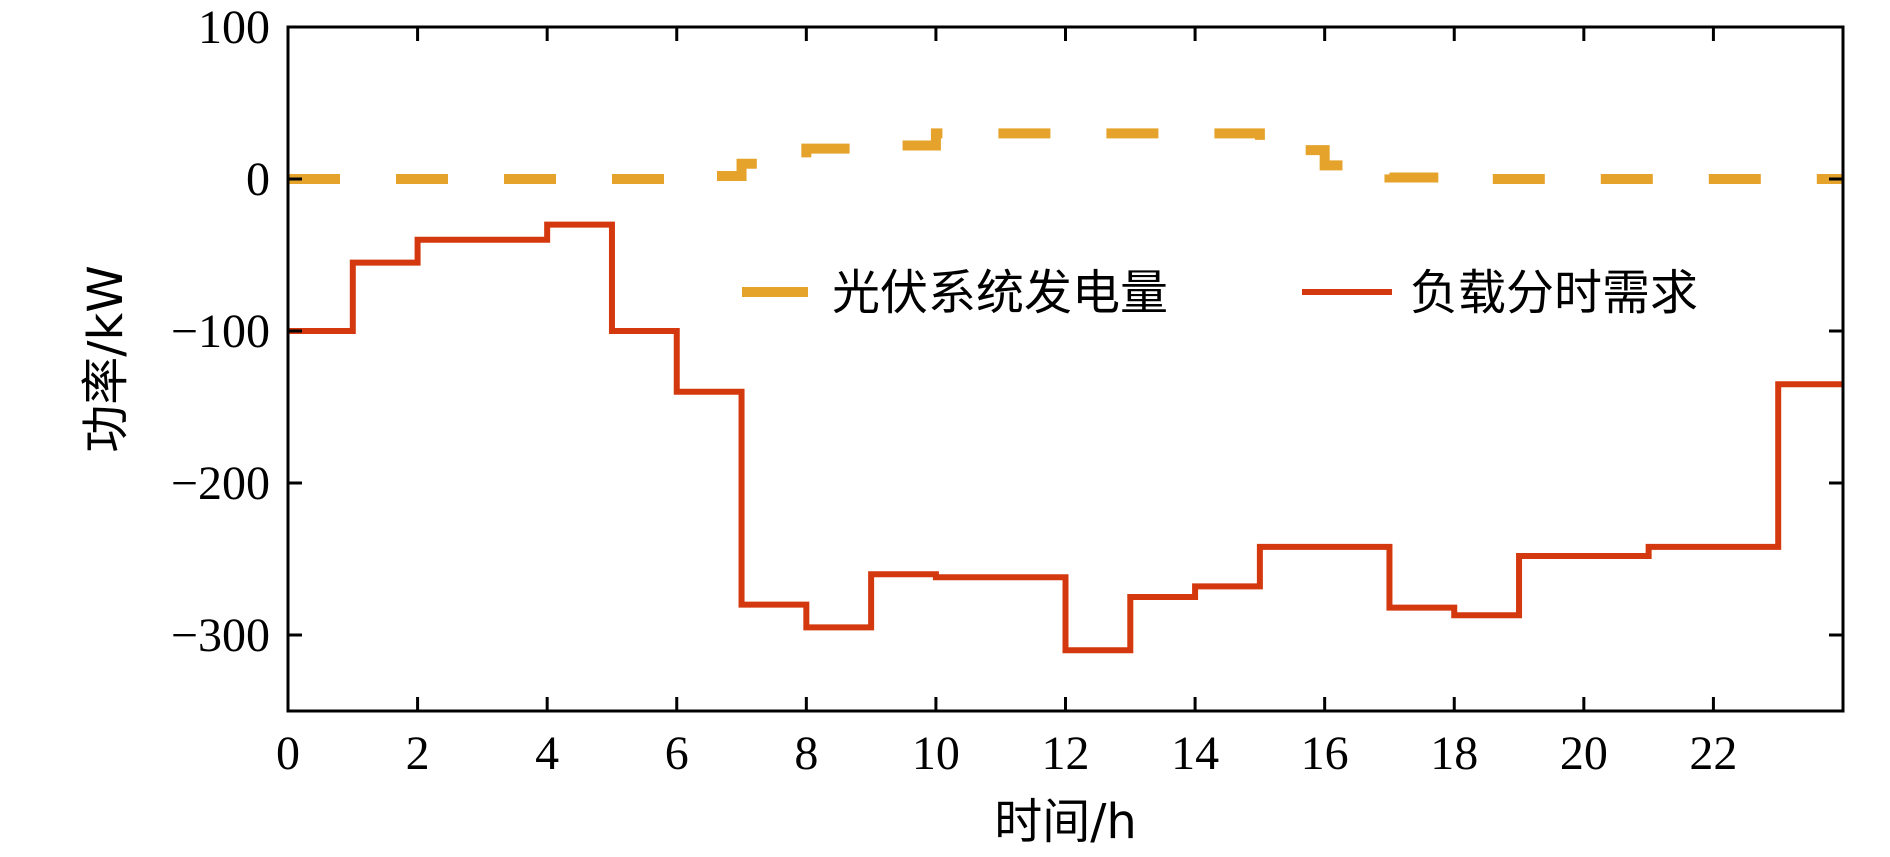 The height and width of the screenshot is (857, 1890). Describe the element at coordinates (234, 27) in the screenshot. I see `y-tick-label: 100` at that location.